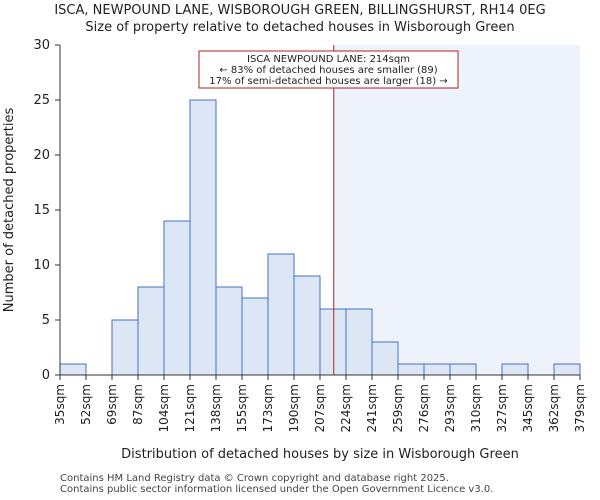 The width and height of the screenshot is (600, 500). What do you see at coordinates (328, 59) in the screenshot?
I see `annotation-line: ISCA NEWPOUND LANE: 214sqm` at bounding box center [328, 59].